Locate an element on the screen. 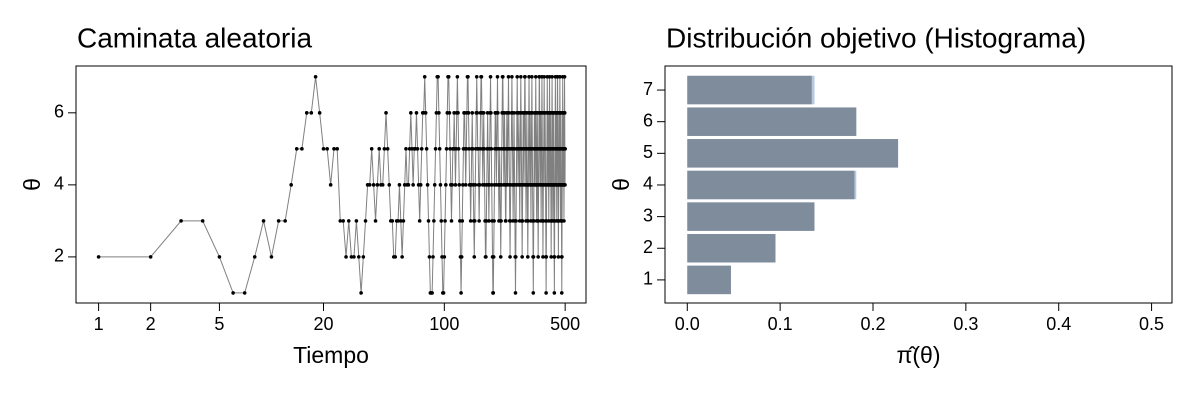 The image size is (1200, 400). x-tick-label: 0.4 is located at coordinates (1058, 324).